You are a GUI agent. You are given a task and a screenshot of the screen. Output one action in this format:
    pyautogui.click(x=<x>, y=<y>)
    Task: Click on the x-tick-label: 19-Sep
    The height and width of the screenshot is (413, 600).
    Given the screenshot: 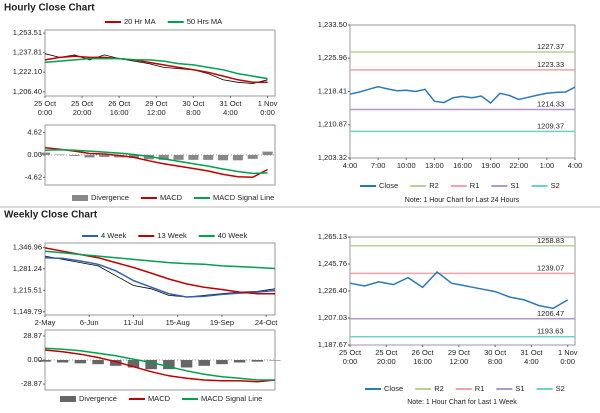 What is the action you would take?
    pyautogui.click(x=222, y=322)
    